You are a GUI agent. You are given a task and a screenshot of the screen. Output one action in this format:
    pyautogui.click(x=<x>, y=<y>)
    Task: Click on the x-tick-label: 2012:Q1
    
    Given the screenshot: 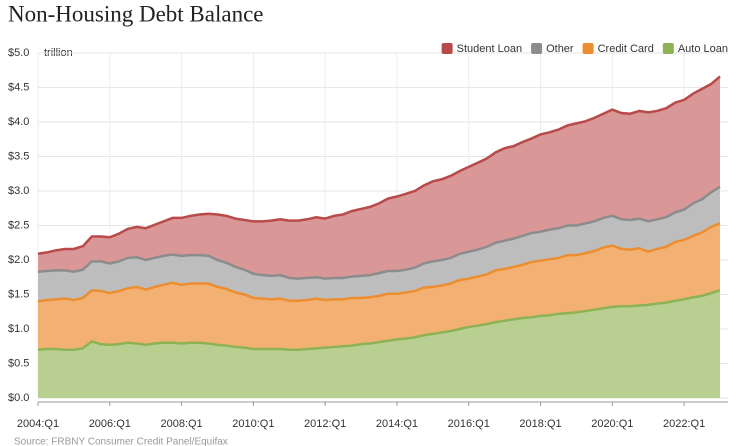 What is the action you would take?
    pyautogui.click(x=325, y=424)
    